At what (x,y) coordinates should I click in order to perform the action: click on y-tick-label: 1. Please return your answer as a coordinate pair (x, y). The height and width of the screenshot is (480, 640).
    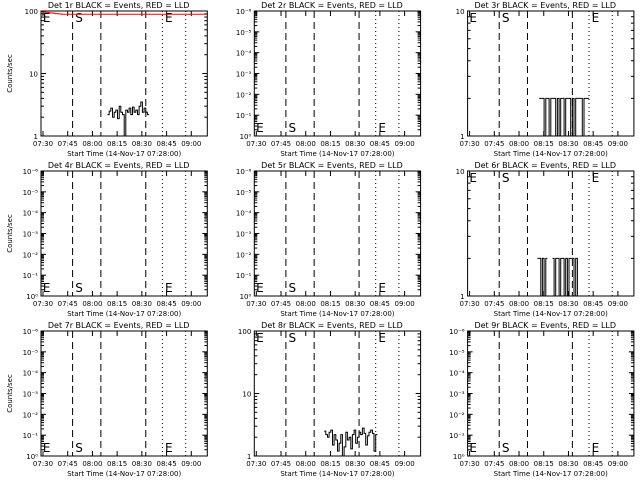
    Looking at the image, I should click on (462, 137).